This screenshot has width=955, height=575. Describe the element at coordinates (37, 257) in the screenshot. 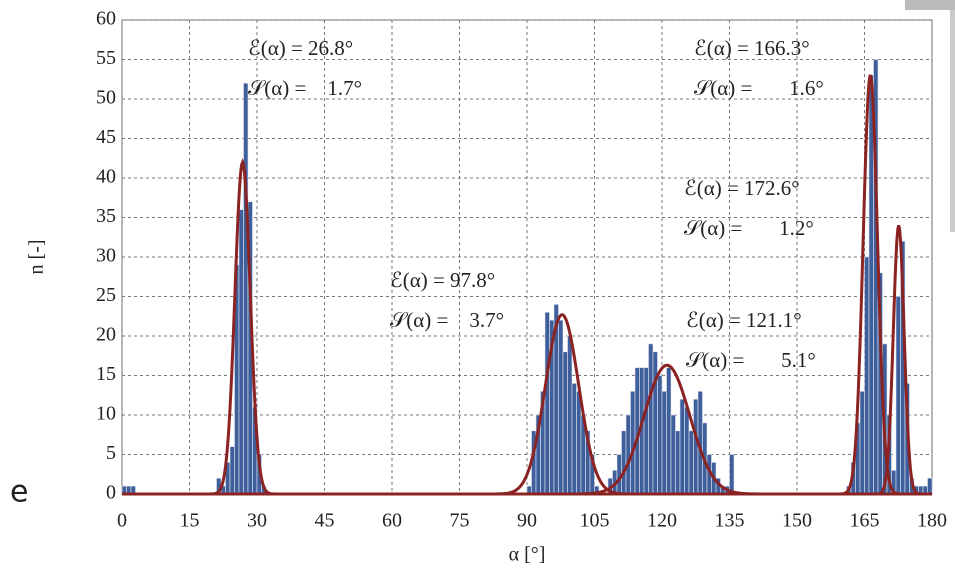

I see `y-axis-label: n [-]` at that location.